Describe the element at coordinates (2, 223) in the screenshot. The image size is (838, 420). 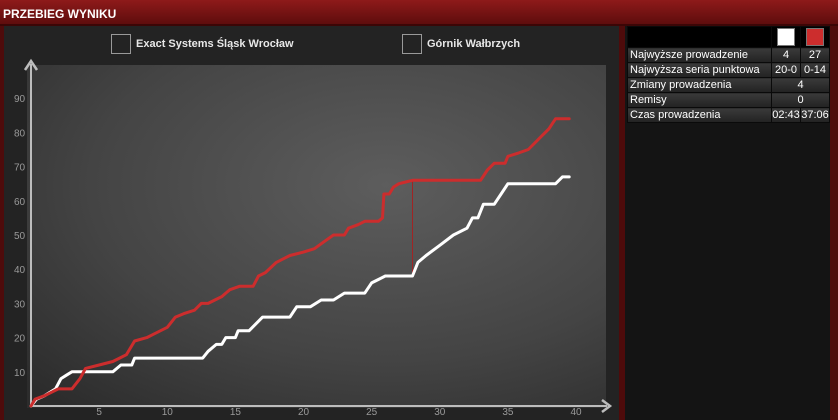
I see `left-border` at that location.